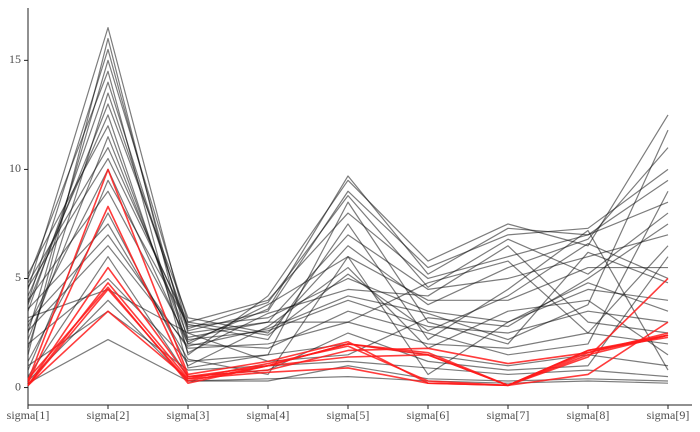 Image resolution: width=700 pixels, height=432 pixels. What do you see at coordinates (668, 415) in the screenshot?
I see `x-tick-label: sigma[9]` at bounding box center [668, 415].